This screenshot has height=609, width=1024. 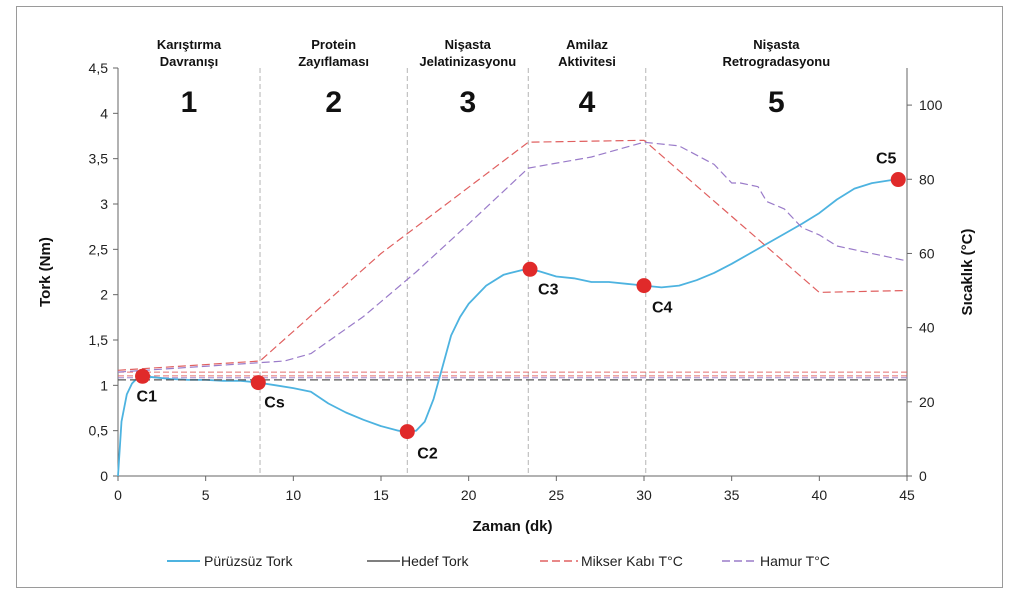 I want to click on phase-title-line2: Retrogradasyonu, so click(x=777, y=61).